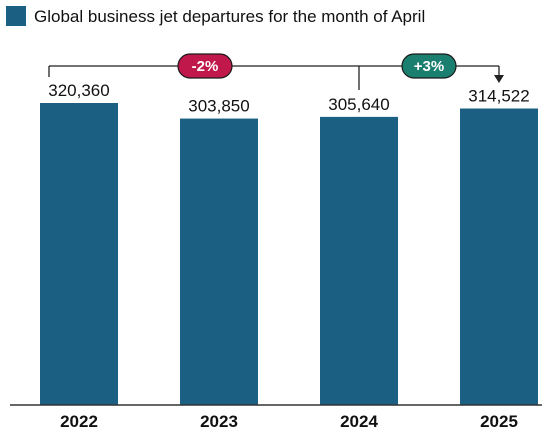 The width and height of the screenshot is (550, 434). What do you see at coordinates (288, 98) in the screenshot?
I see `data-labels: 320,360 303,850 305,640 314,522` at bounding box center [288, 98].